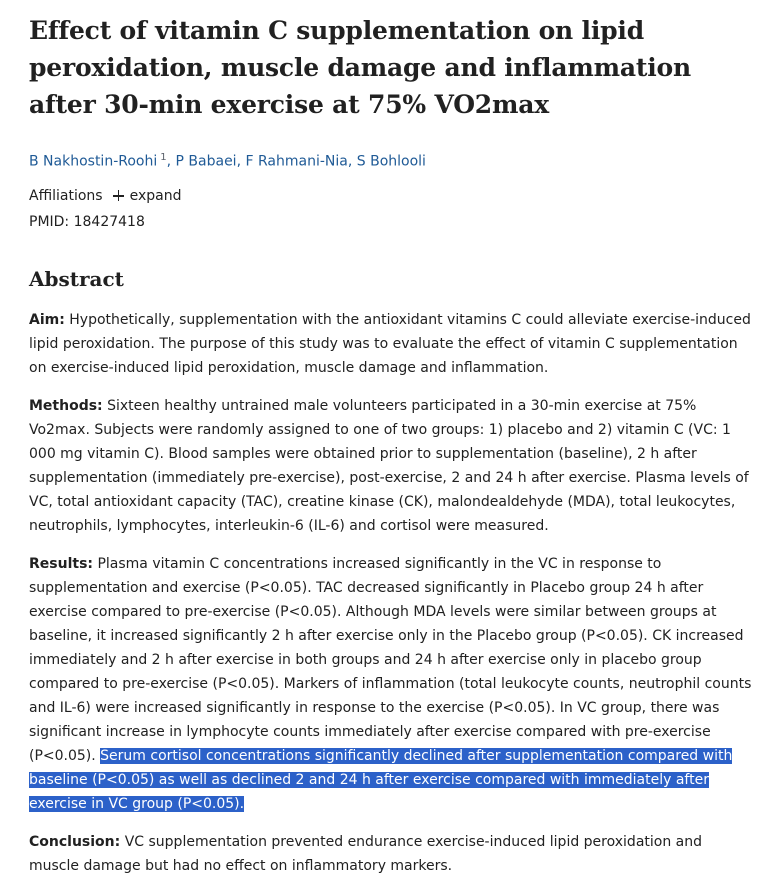 The image size is (763, 892). Describe the element at coordinates (61, 564) in the screenshot. I see `results-label: Results:` at that location.